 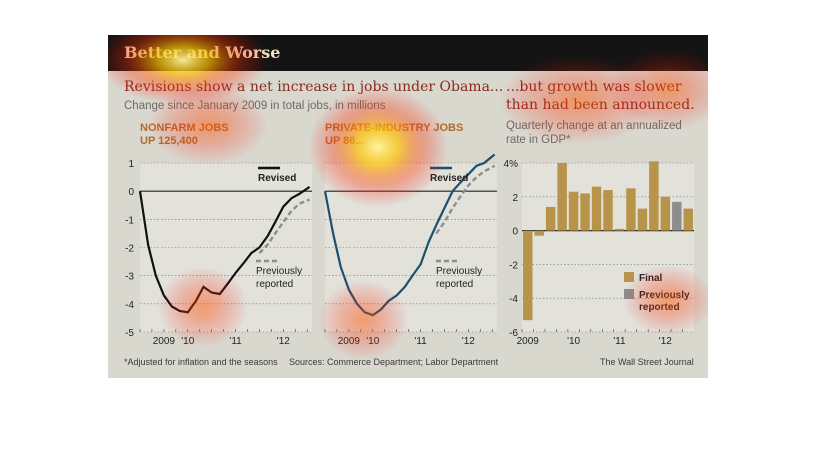 What do you see at coordinates (349, 341) in the screenshot?
I see `private-x-tick-label: 2009` at bounding box center [349, 341].